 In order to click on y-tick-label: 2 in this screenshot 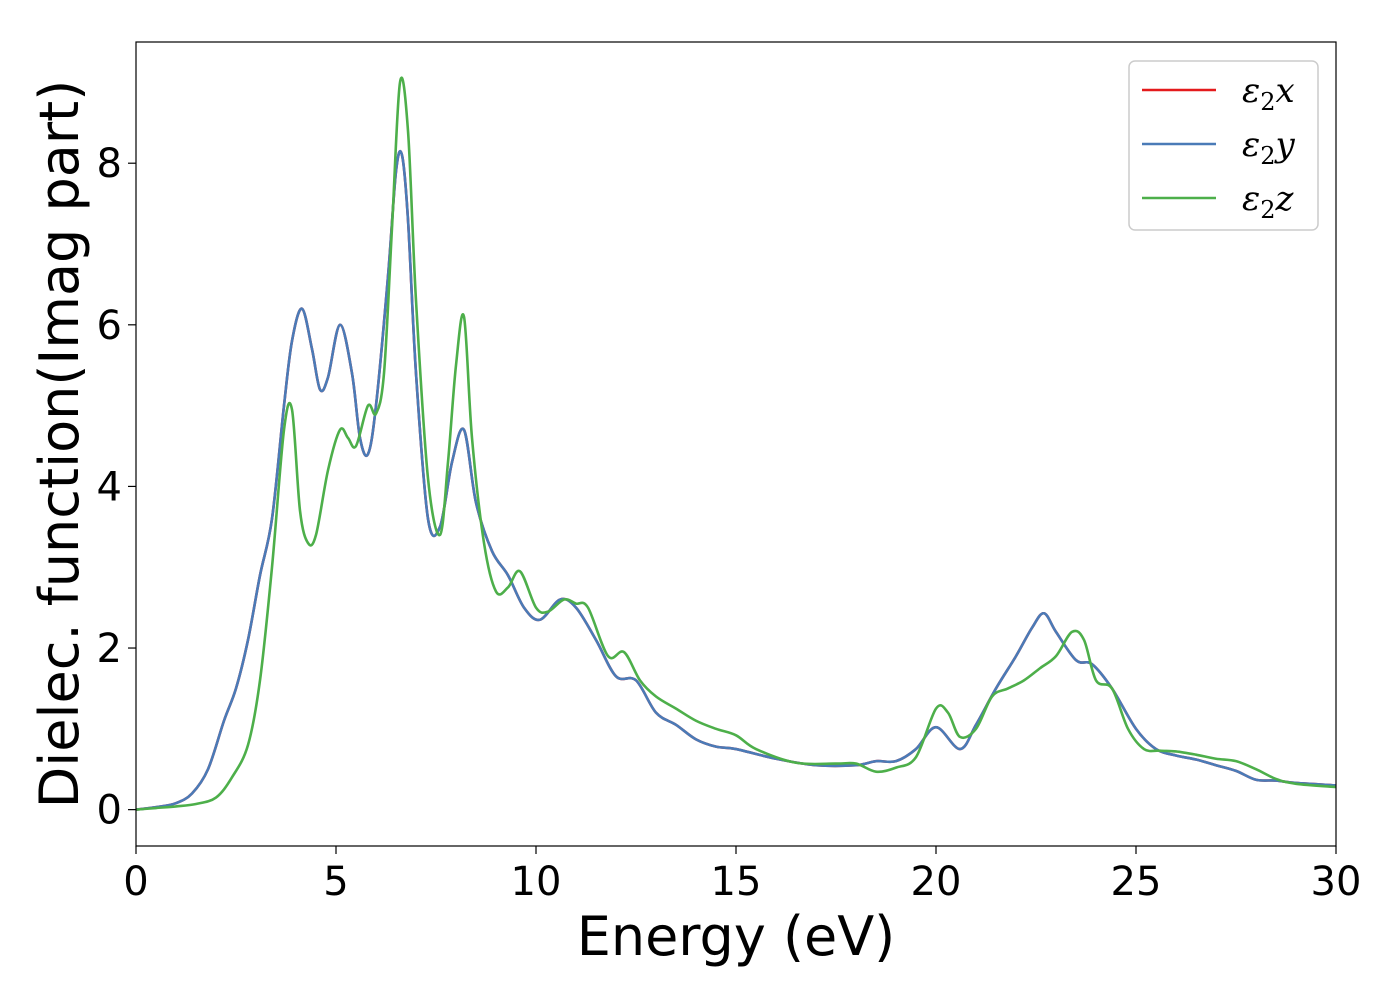, I will do `click(109, 649)`.